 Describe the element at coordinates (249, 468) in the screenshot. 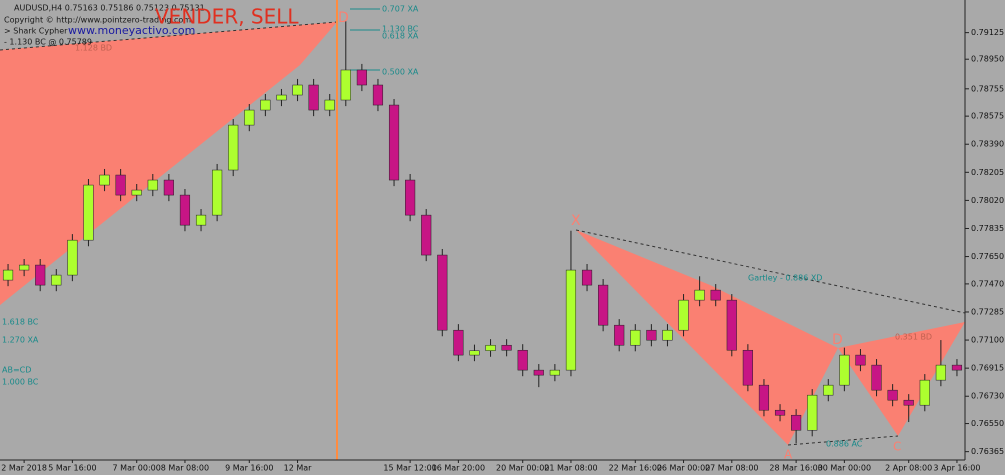

I see `x-tick-label: 9 Mar 16:00` at that location.